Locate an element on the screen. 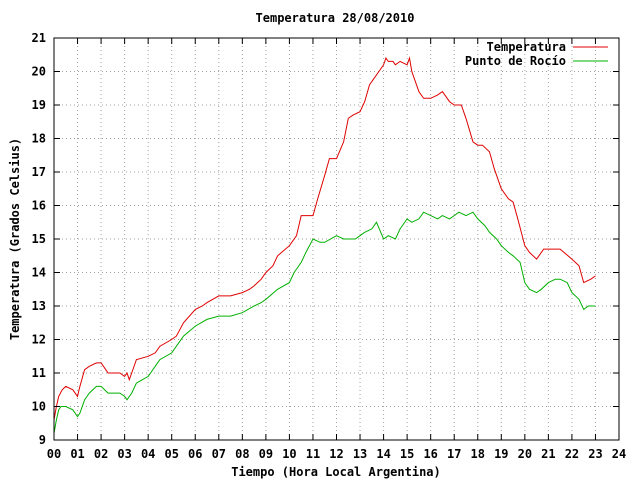 Image resolution: width=640 pixels, height=480 pixels. y-tick-label: 16 is located at coordinates (39, 206).